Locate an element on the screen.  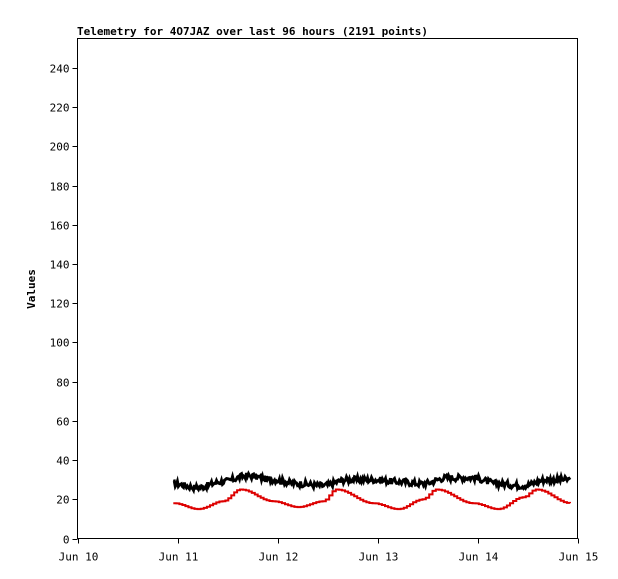
series-layer is located at coordinates (372, 490).